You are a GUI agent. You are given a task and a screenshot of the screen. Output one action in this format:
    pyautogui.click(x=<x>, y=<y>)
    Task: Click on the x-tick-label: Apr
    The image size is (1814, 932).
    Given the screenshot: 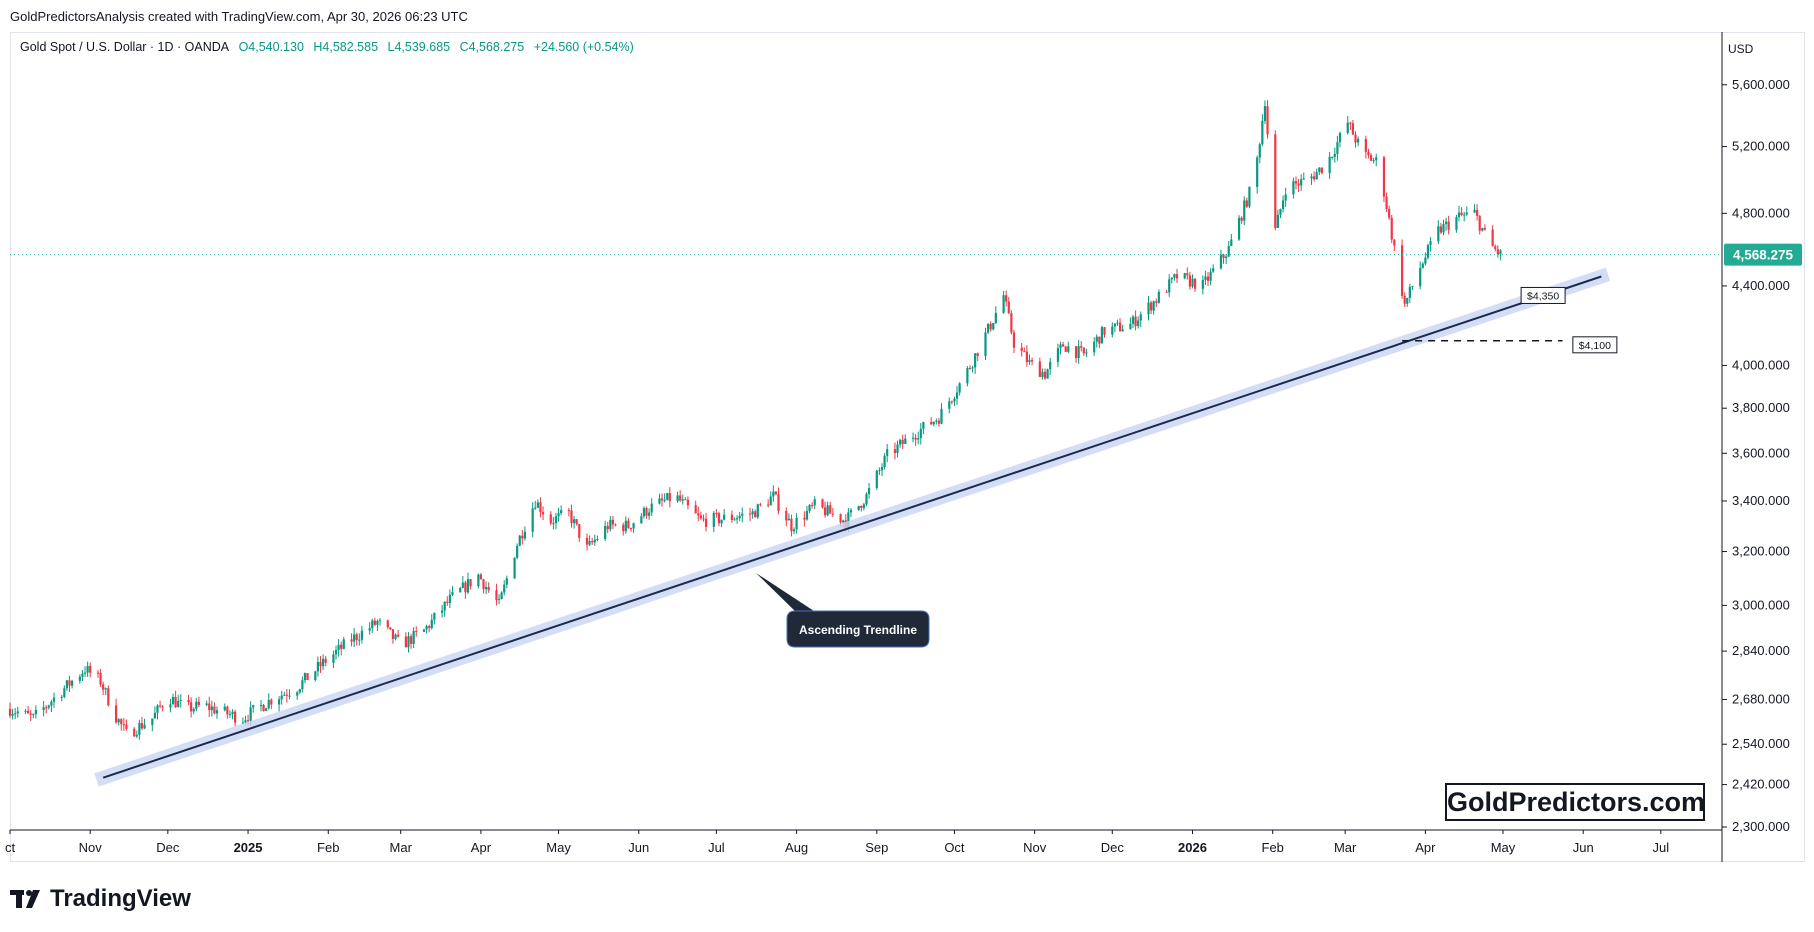 What is the action you would take?
    pyautogui.click(x=481, y=847)
    